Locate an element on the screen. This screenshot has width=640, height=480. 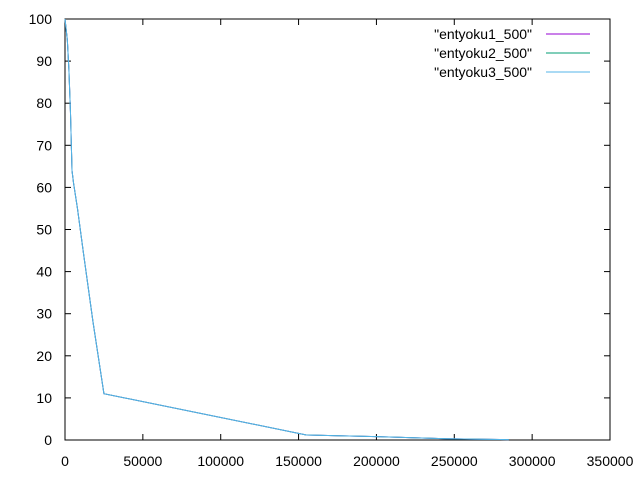
y-tick-label: 70 is located at coordinates (44, 145).